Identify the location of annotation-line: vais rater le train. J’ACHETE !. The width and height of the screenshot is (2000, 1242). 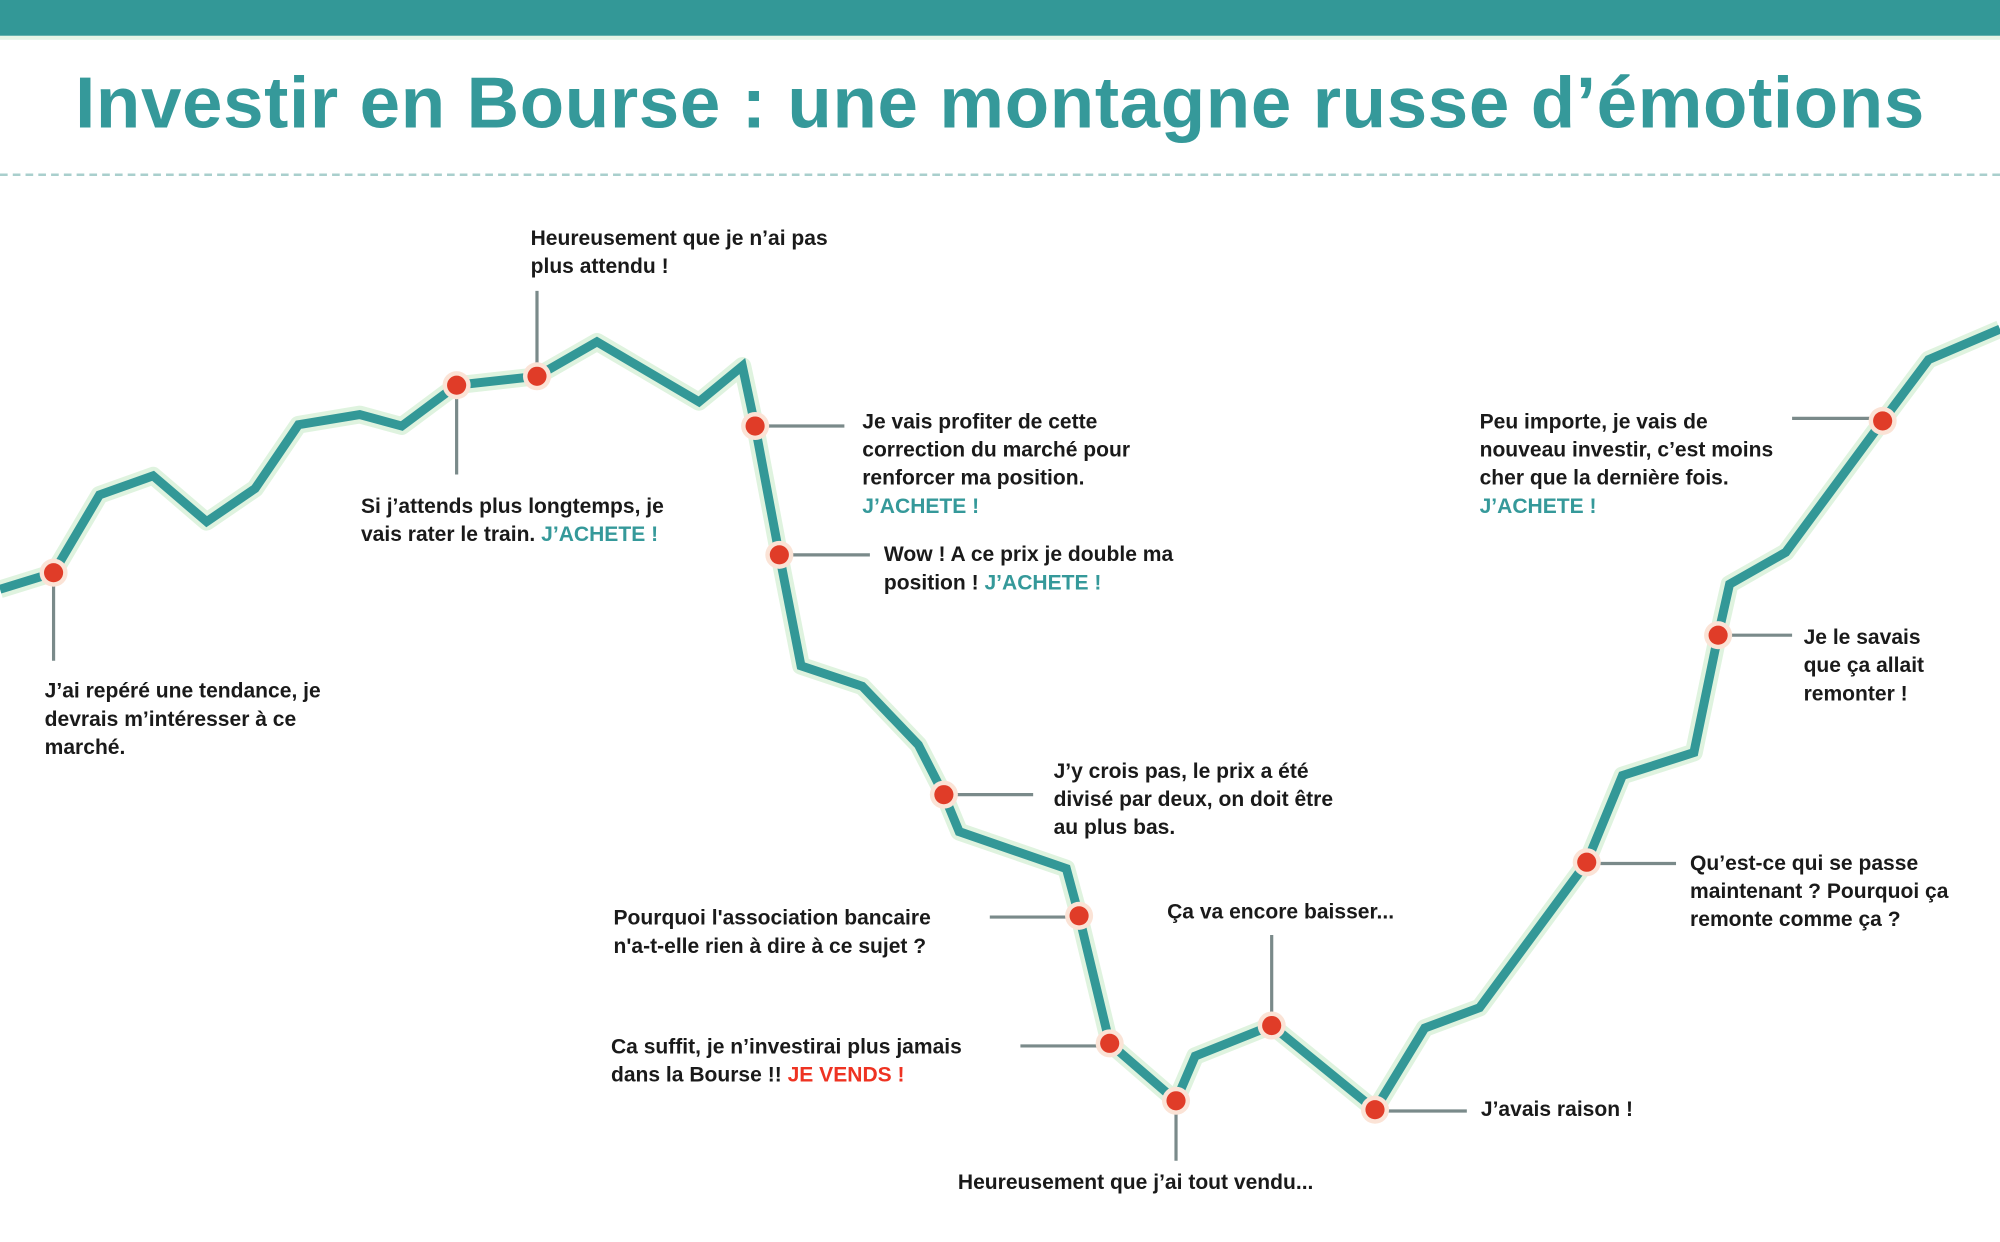
(512, 534).